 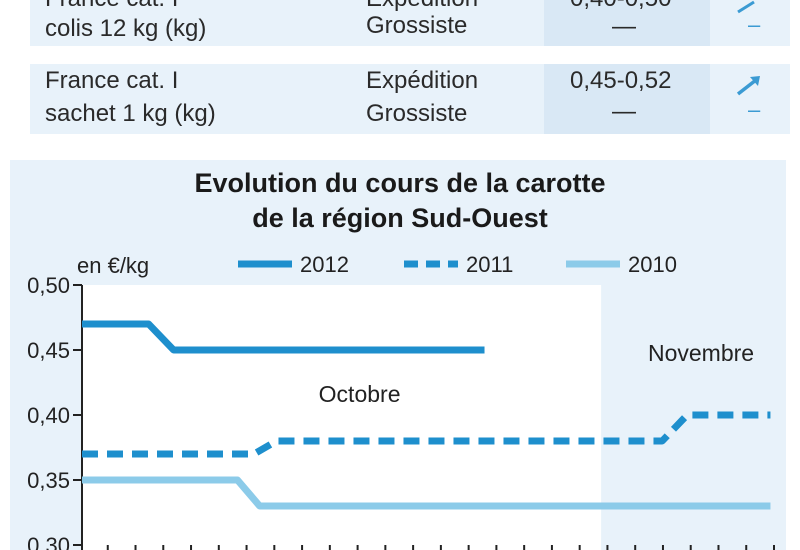 I want to click on row1-stage-line1: Expédition, so click(x=422, y=7).